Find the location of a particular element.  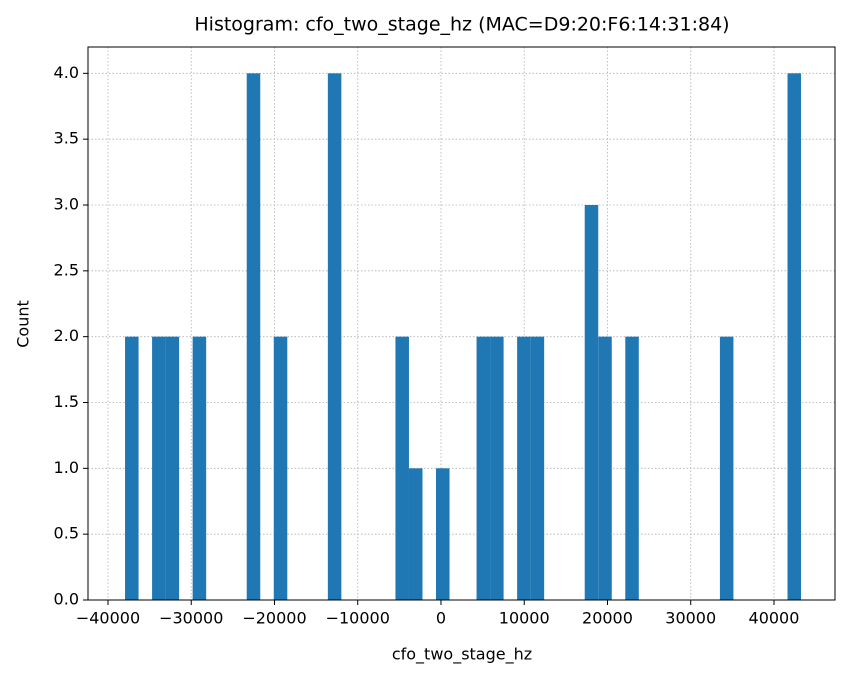

x-tick-label: −10000 is located at coordinates (358, 618).